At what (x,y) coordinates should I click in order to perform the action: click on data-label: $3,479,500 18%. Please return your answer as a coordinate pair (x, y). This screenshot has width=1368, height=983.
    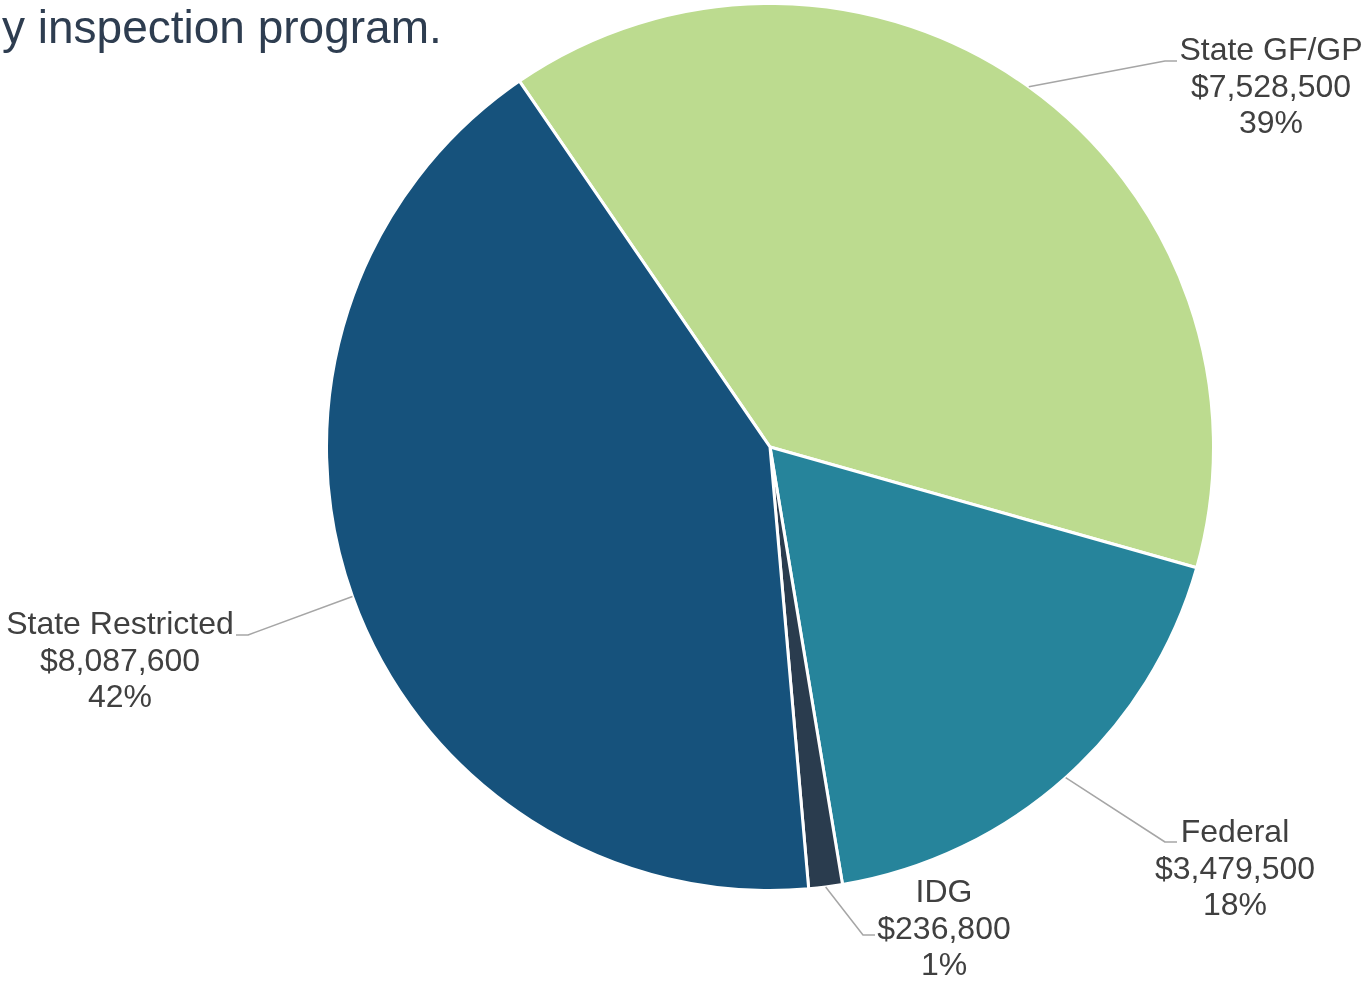
    Looking at the image, I should click on (1235, 886).